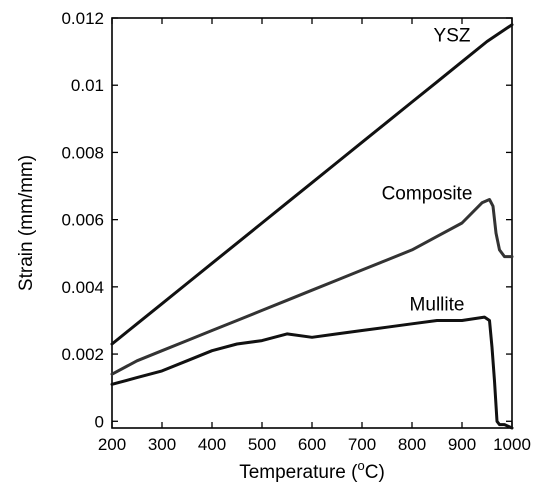 The image size is (547, 488). What do you see at coordinates (312, 470) in the screenshot?
I see `x-axis-title: Temperature (oC)` at bounding box center [312, 470].